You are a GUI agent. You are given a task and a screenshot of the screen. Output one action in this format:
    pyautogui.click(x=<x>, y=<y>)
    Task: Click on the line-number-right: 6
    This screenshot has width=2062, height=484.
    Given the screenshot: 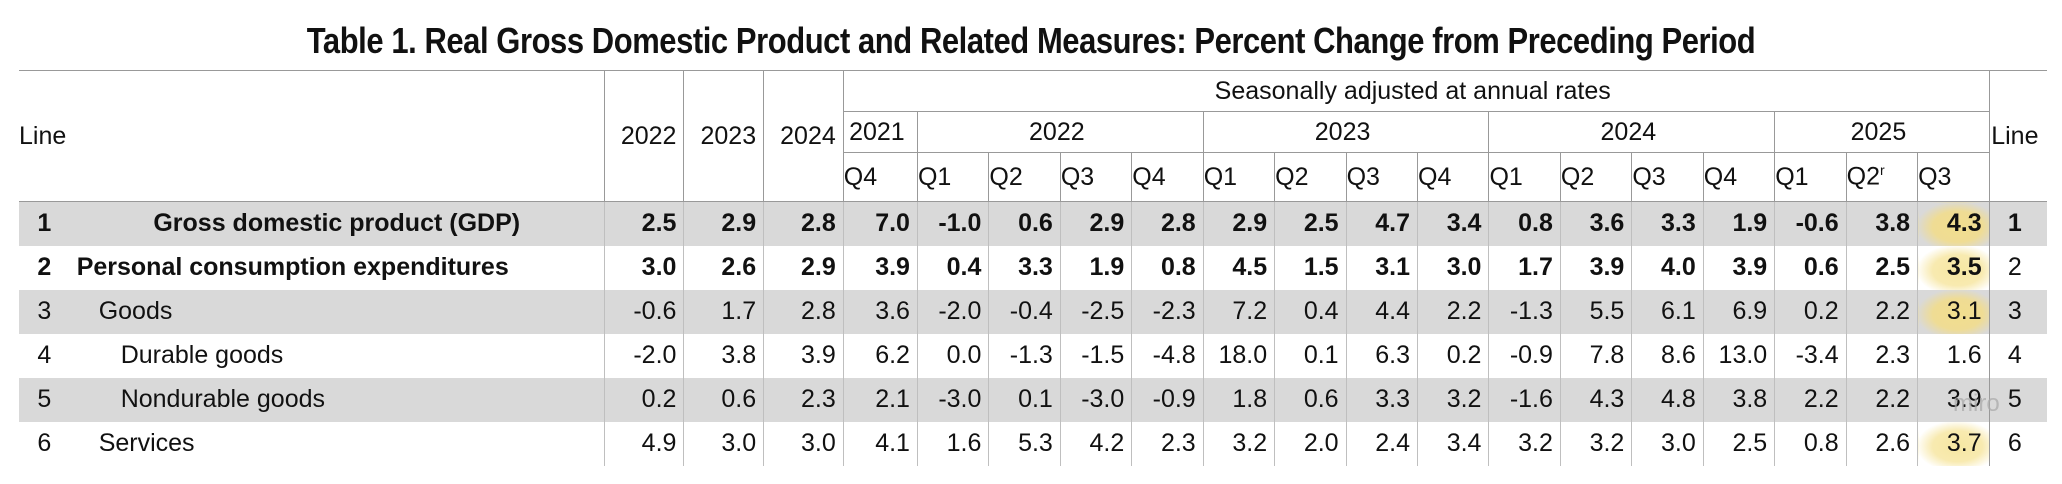 What is the action you would take?
    pyautogui.click(x=2017, y=443)
    